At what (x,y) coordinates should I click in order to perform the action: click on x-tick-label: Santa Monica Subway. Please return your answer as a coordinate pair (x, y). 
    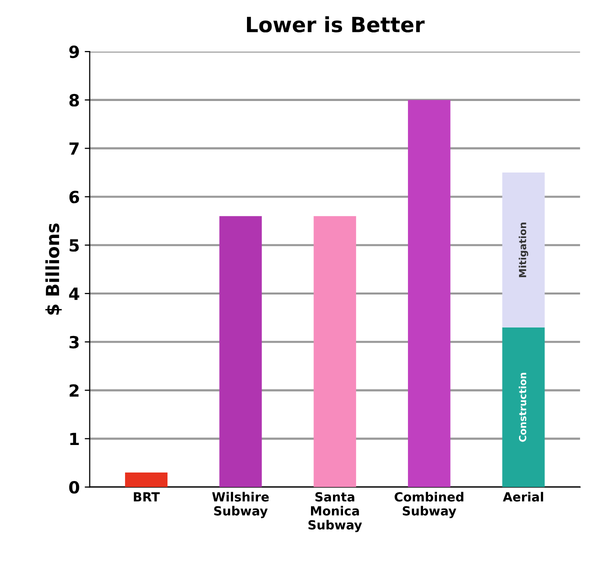
    Looking at the image, I should click on (335, 512).